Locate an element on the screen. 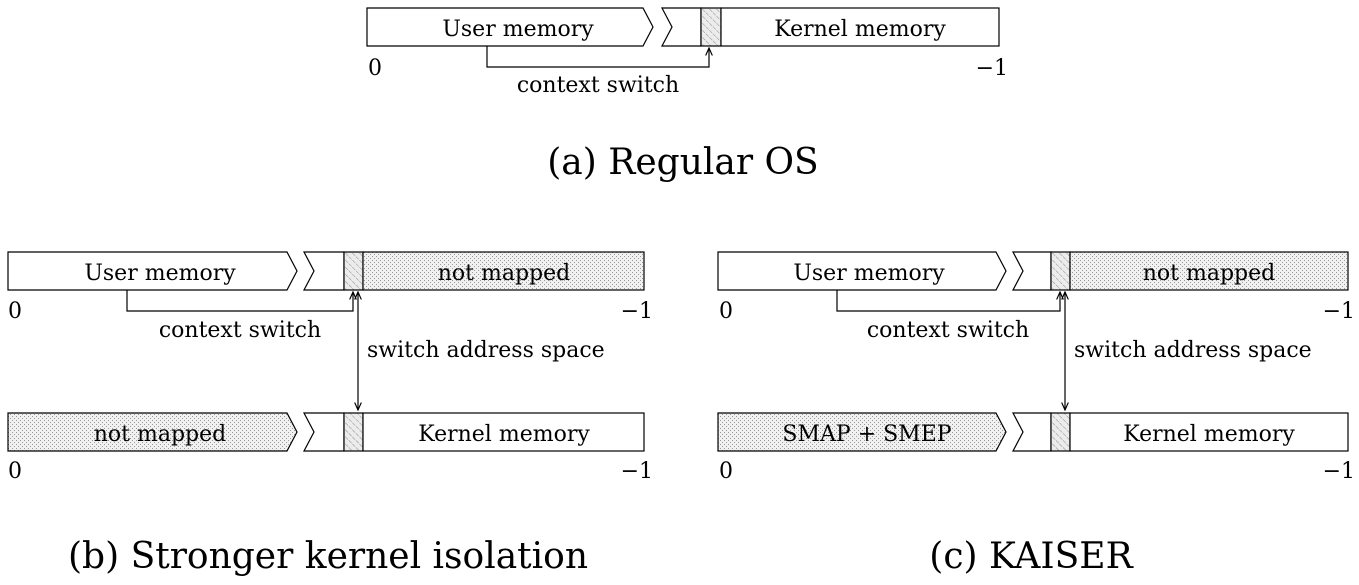 The image size is (1359, 585). address-bar-bottom: not mapped Kernel memory 0 −1 is located at coordinates (330, 448).